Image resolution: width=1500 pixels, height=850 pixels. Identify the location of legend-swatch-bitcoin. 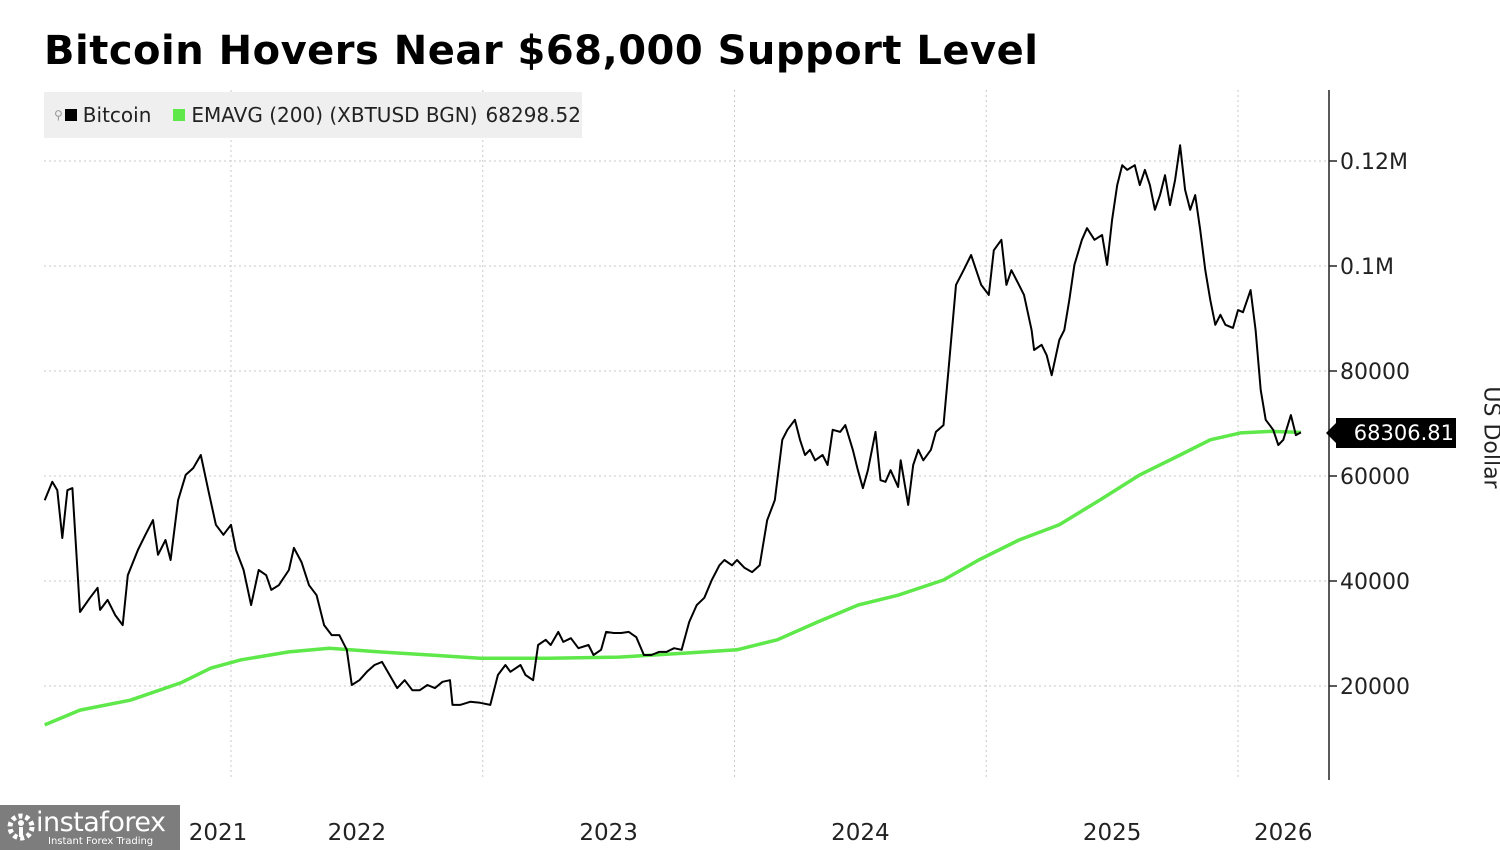
(70, 115).